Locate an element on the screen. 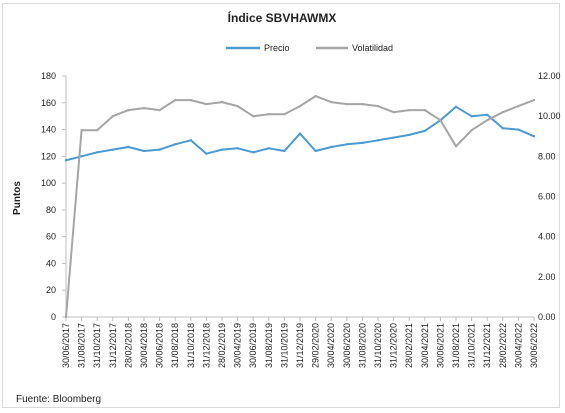 This screenshot has width=565, height=413. x-tick-label: 30/06/2021 is located at coordinates (440, 345).